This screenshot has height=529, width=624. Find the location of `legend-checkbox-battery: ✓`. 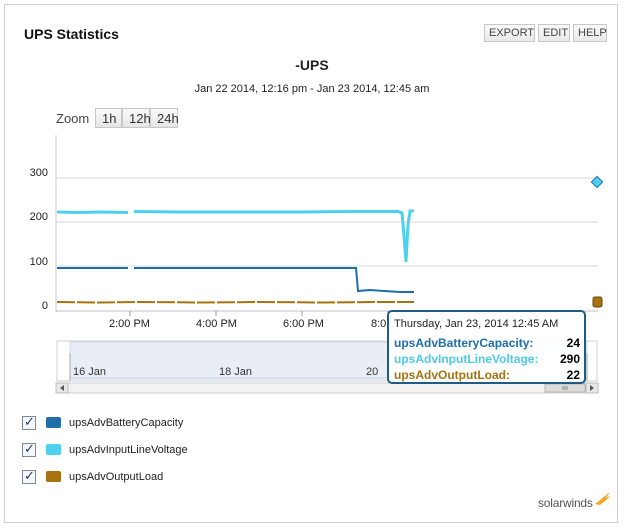

legend-checkbox-battery: ✓ is located at coordinates (29, 422).